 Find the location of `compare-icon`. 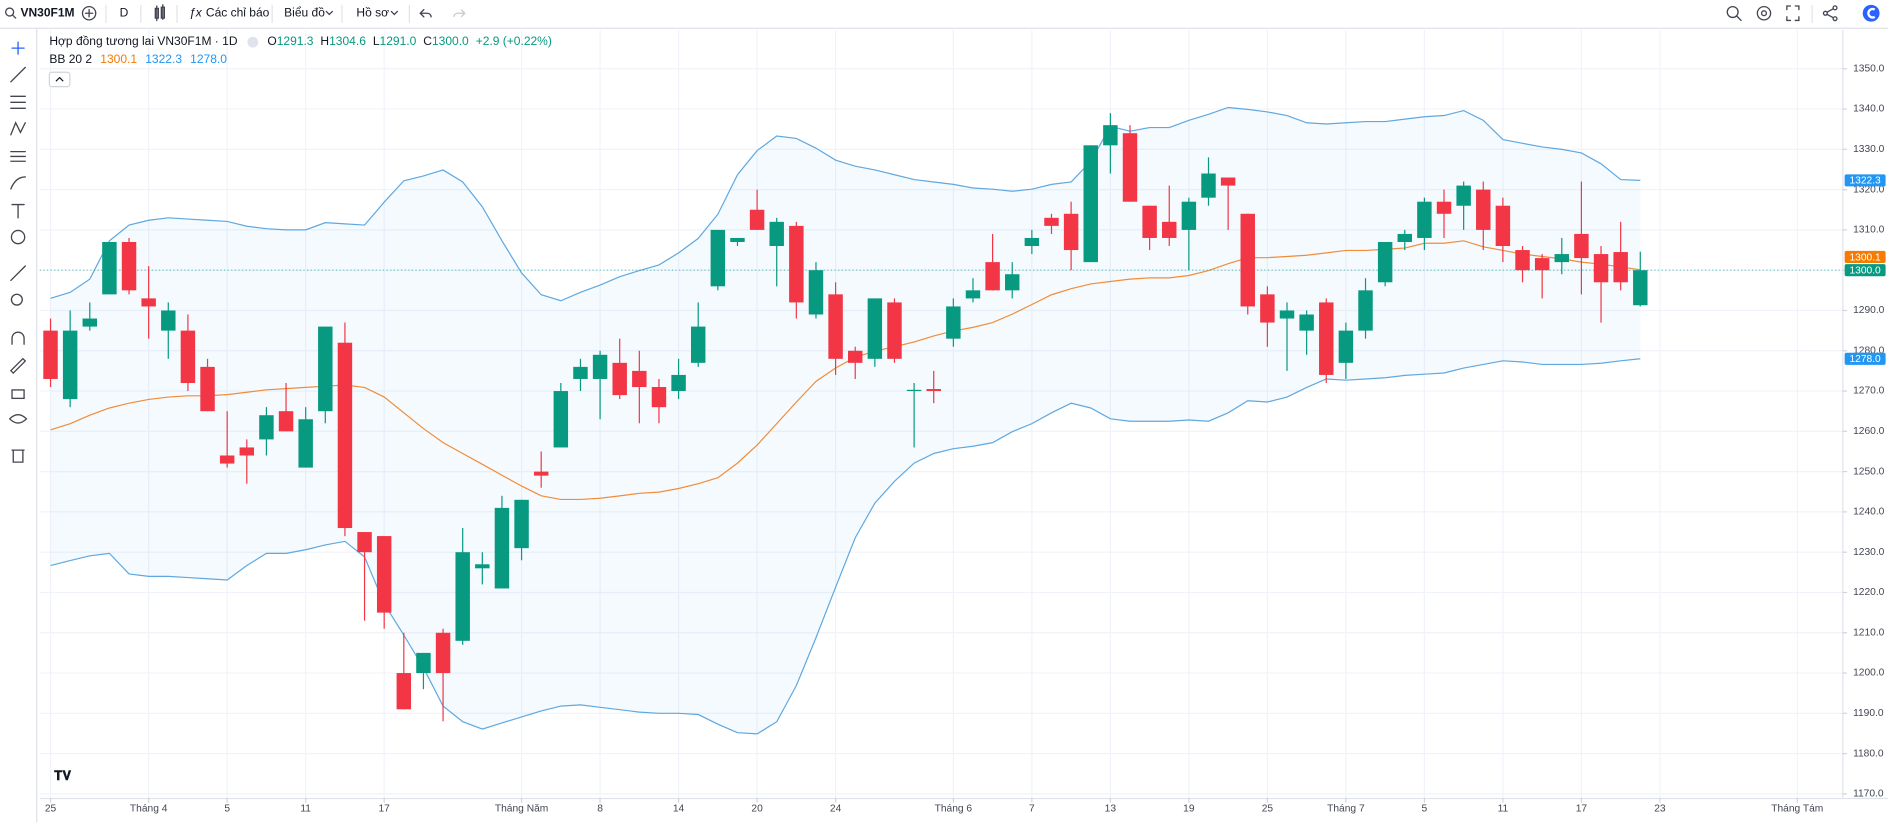

compare-icon is located at coordinates (89, 13).